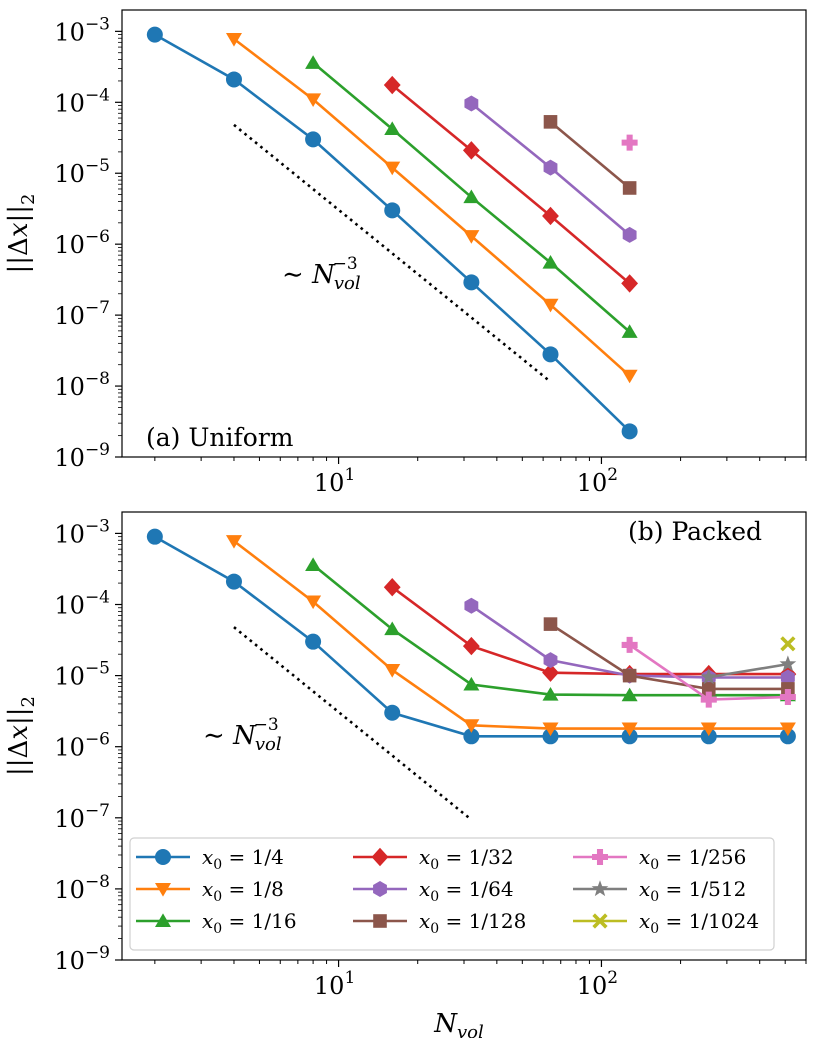 The image size is (830, 1038). What do you see at coordinates (82, 604) in the screenshot?
I see `y-tick-label: 10⁻⁴` at bounding box center [82, 604].